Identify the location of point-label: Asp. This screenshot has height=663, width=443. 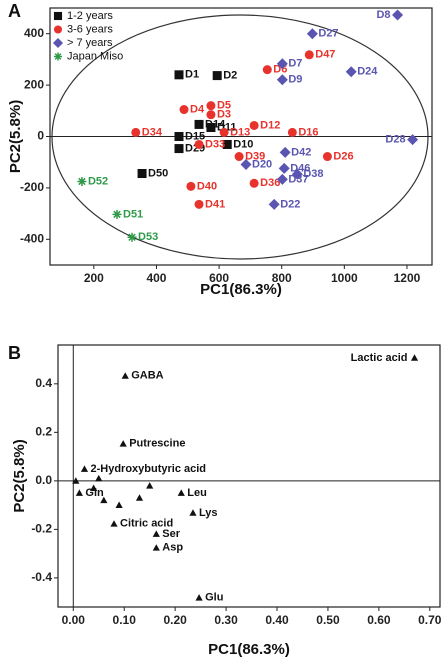
(172, 548).